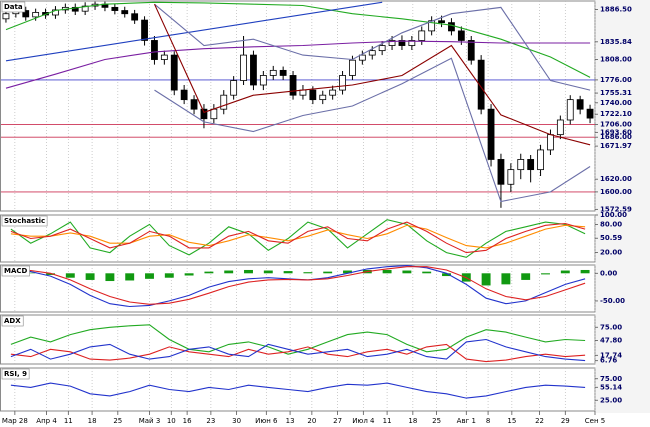 Image resolution: width=650 pixels, height=427 pixels. Describe the element at coordinates (311, 421) in the screenshot. I see `x-tick-label: 20` at that location.